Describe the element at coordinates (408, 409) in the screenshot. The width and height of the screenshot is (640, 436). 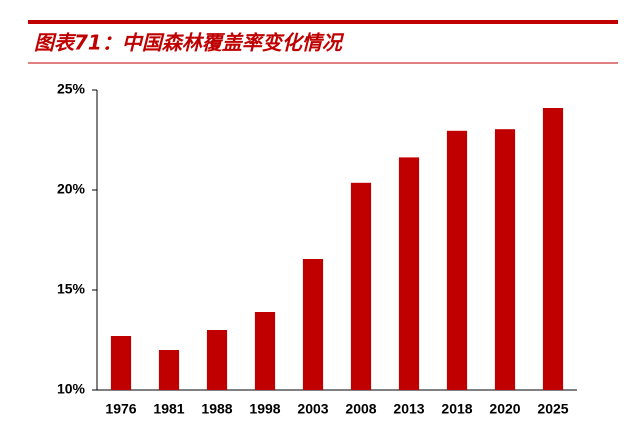
I see `x-tick-label: 2013` at that location.